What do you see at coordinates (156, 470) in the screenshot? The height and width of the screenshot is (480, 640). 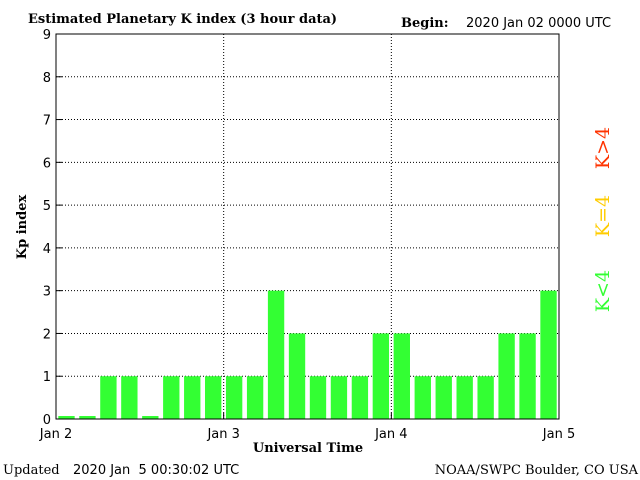 I see `updated-value: 2020 Jan 5 00:30:02 UTC` at bounding box center [156, 470].